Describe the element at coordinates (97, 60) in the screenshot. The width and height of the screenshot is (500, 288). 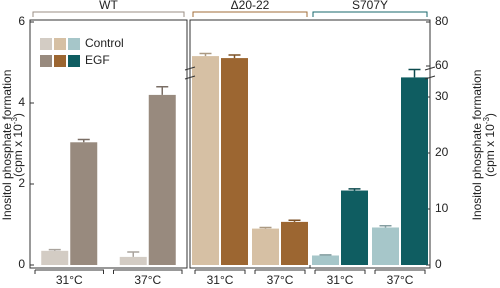
I see `legend-label: EGF` at that location.